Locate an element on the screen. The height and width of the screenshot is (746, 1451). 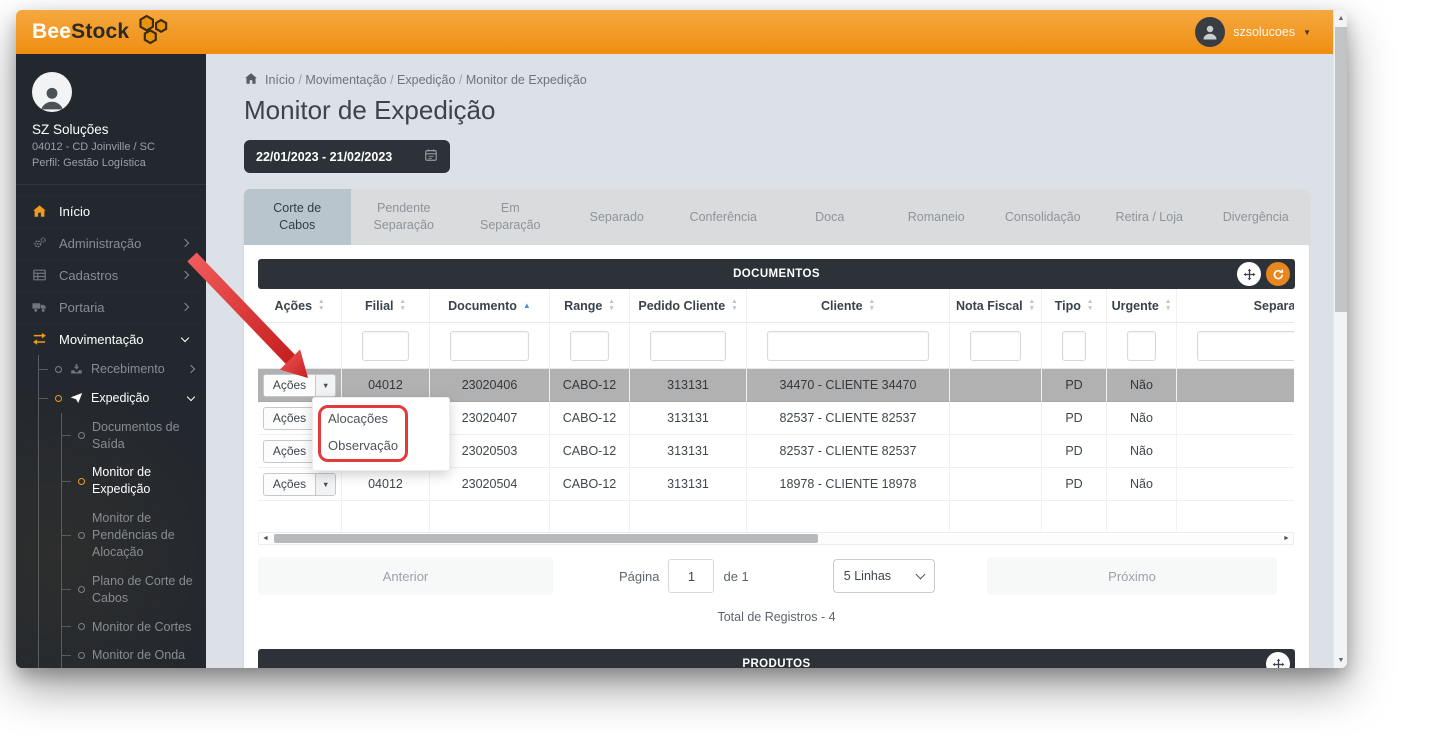
tab-retira-loja: Retira / Loja is located at coordinates (1149, 216).